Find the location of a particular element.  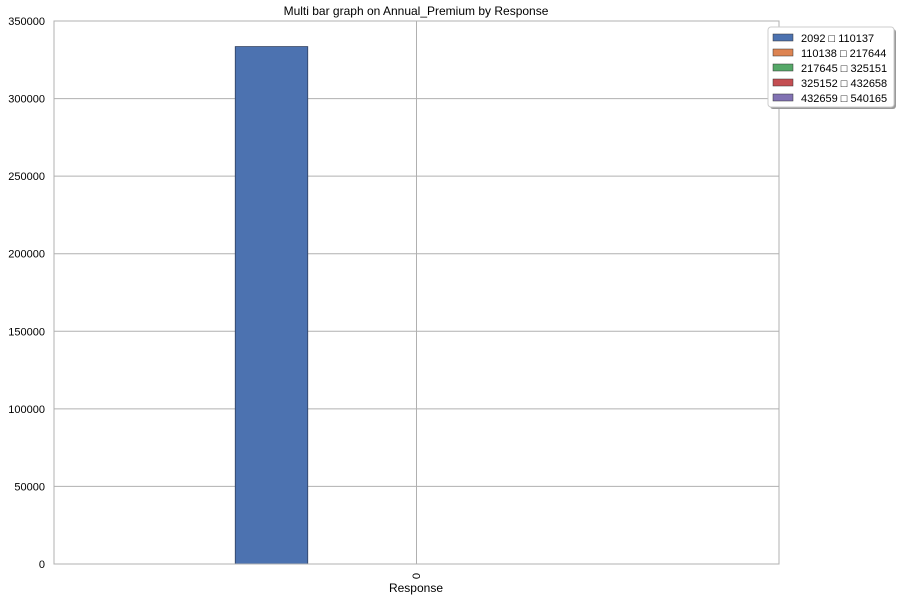

y-tick-label: 300000 is located at coordinates (26, 100).